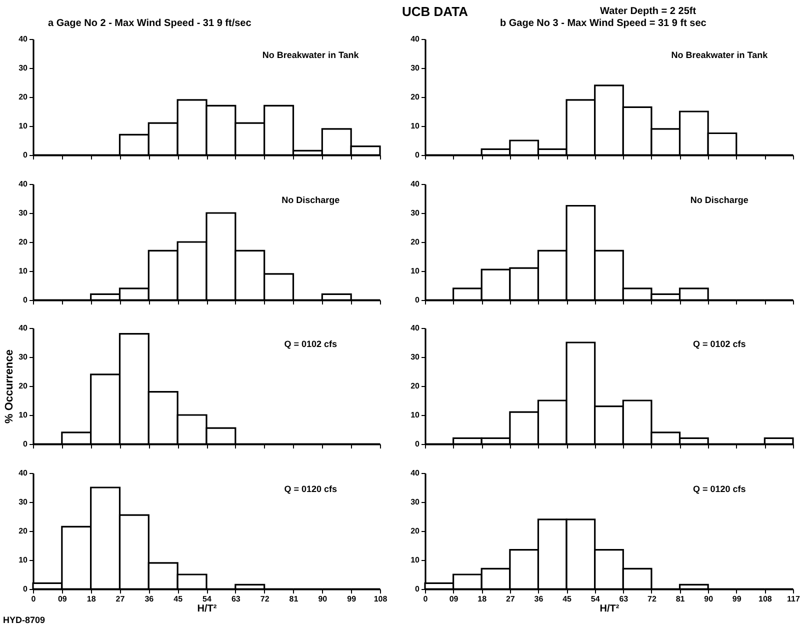  What do you see at coordinates (435, 11) in the screenshot?
I see `chart-title: UCB DATA` at bounding box center [435, 11].